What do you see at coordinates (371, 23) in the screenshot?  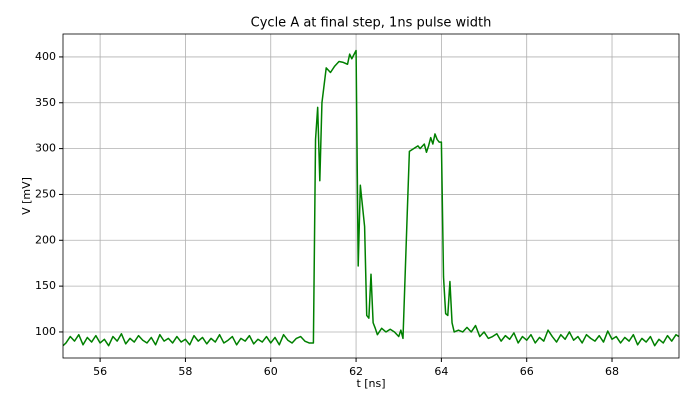 I see `chart-title: Cycle A at final step, 1ns pulse width` at bounding box center [371, 23].